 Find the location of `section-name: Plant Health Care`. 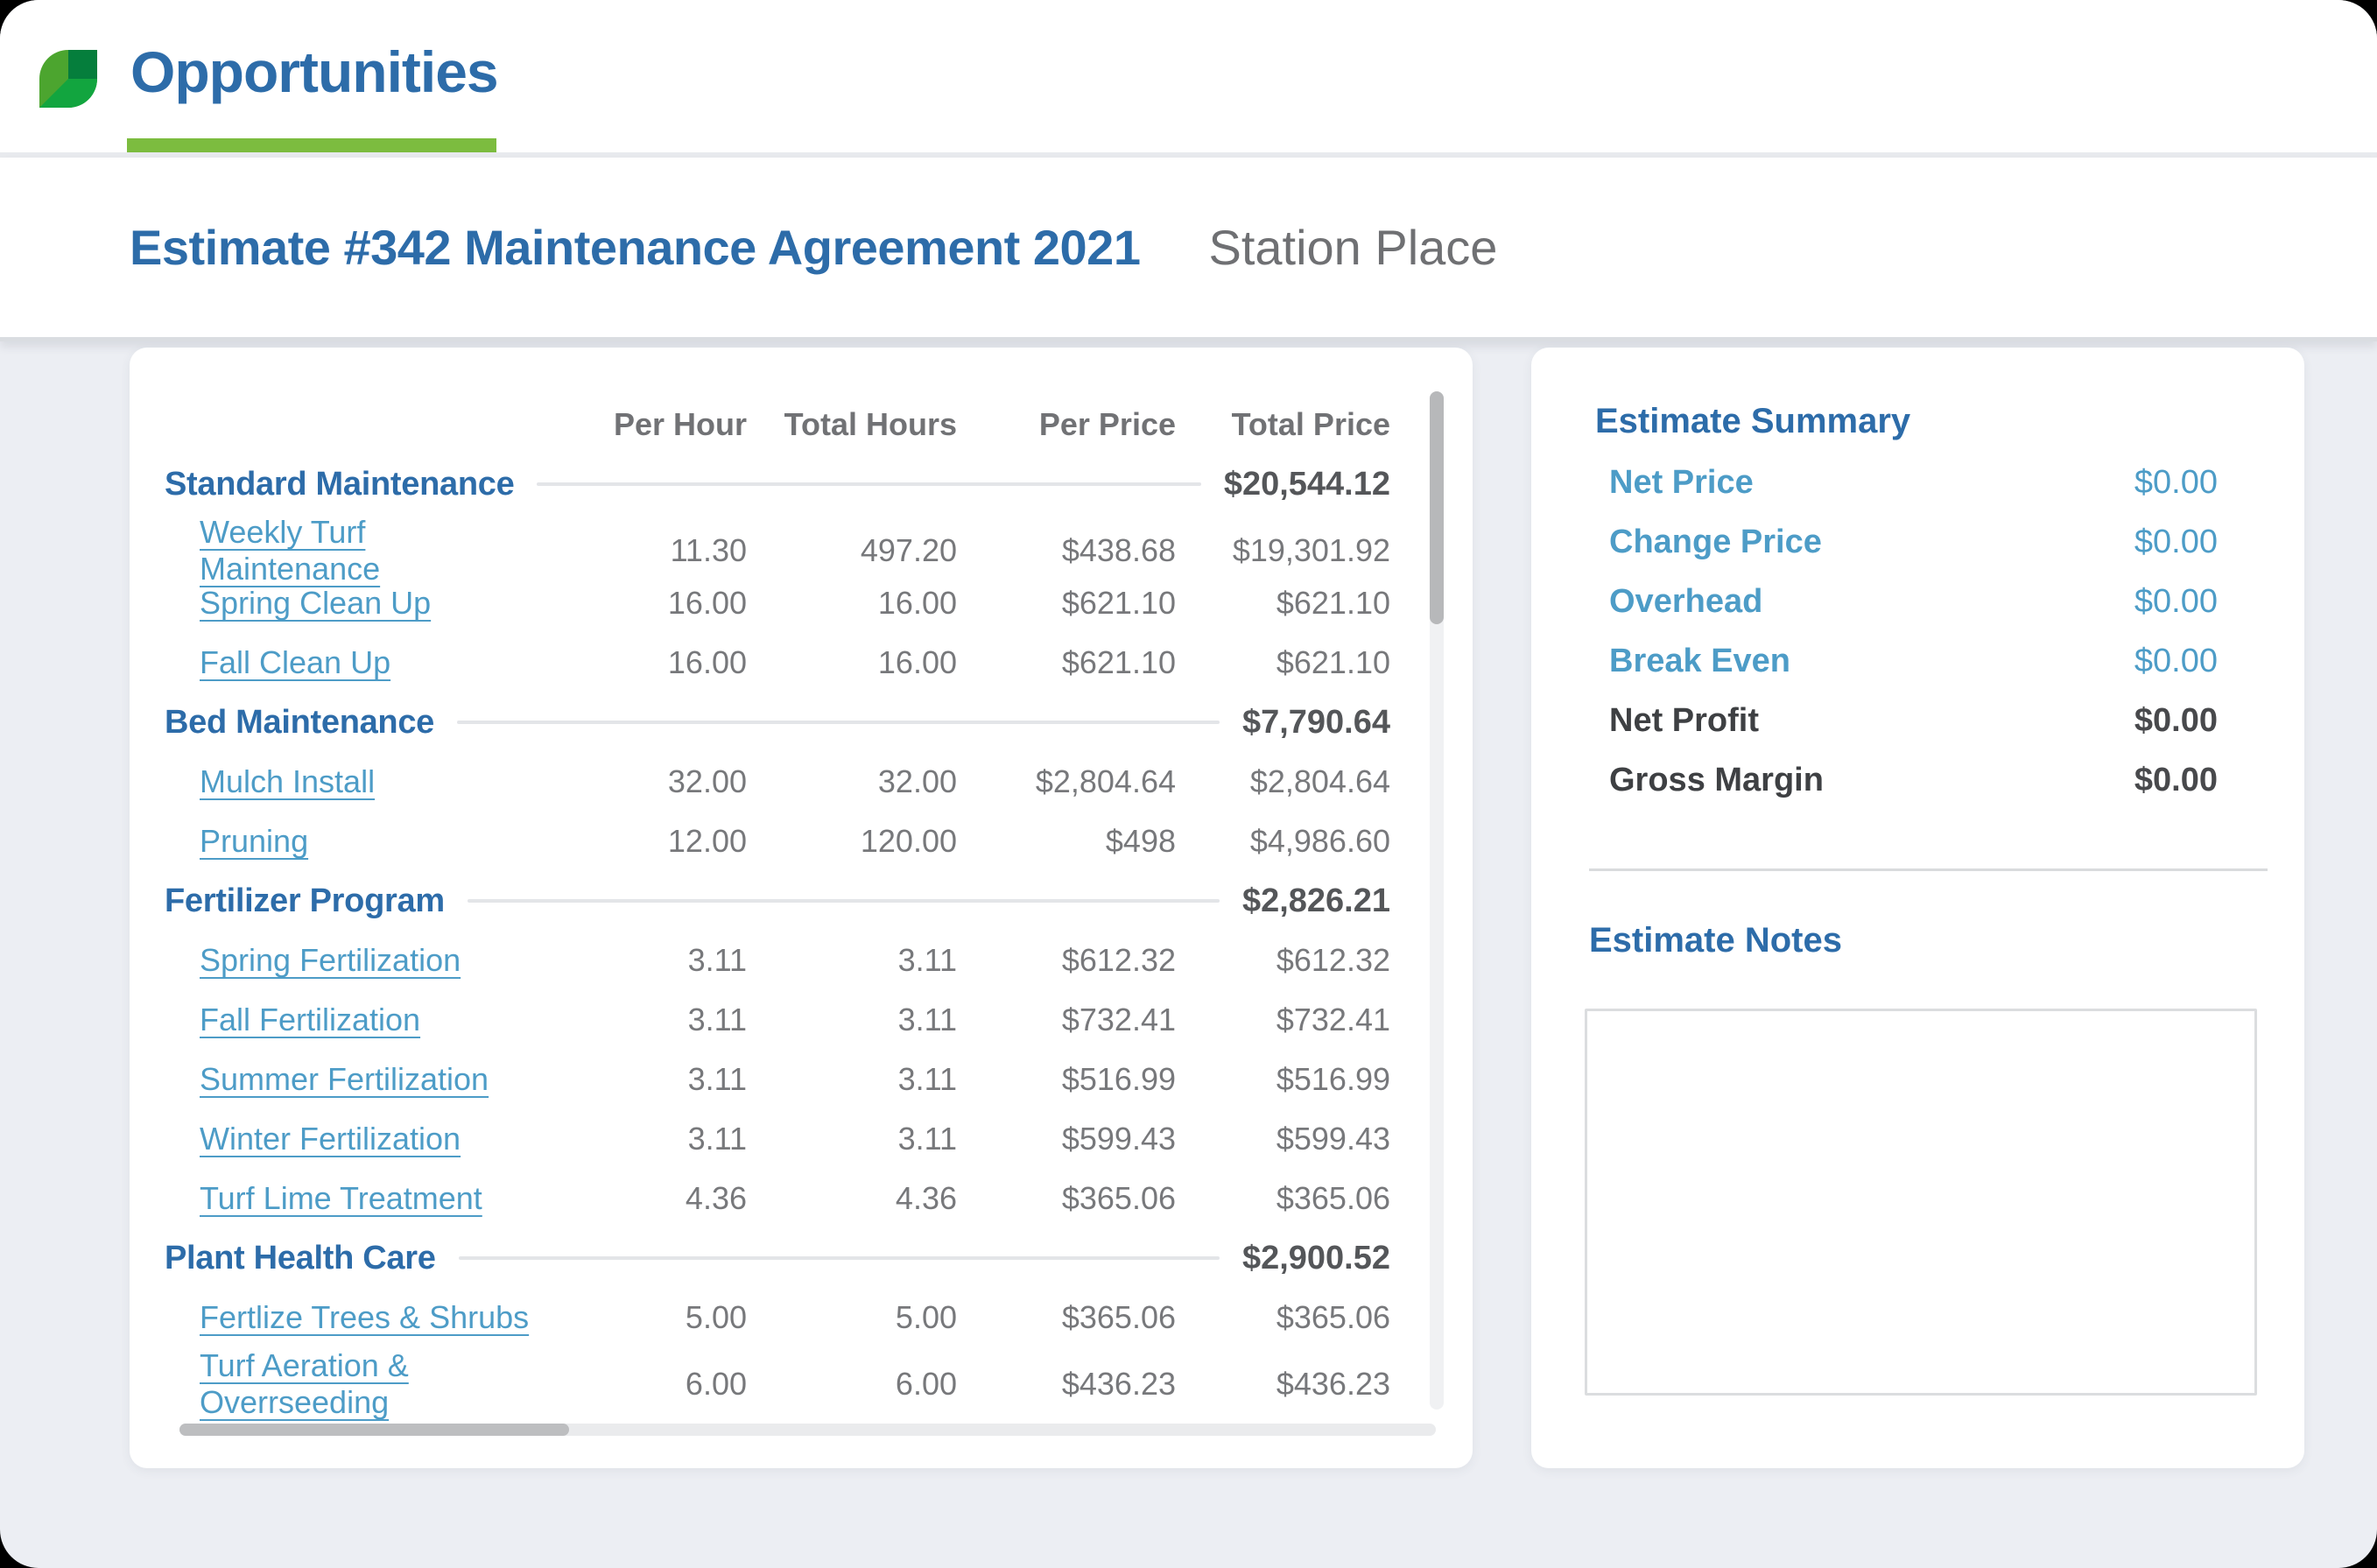

section-name: Plant Health Care is located at coordinates (300, 1258).